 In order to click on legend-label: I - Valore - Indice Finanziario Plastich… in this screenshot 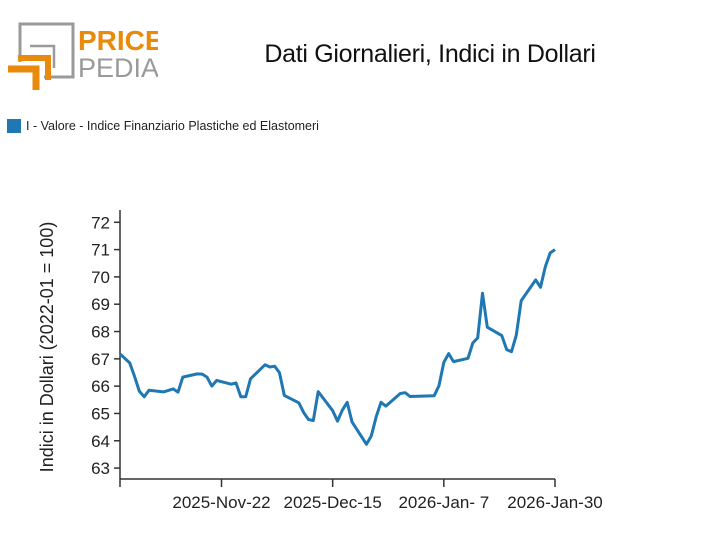, I will do `click(172, 126)`.